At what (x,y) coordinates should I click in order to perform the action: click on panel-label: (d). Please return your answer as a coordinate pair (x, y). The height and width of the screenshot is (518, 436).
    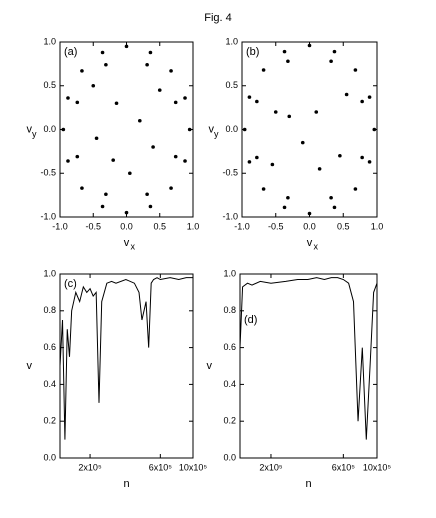
    Looking at the image, I should click on (250, 320).